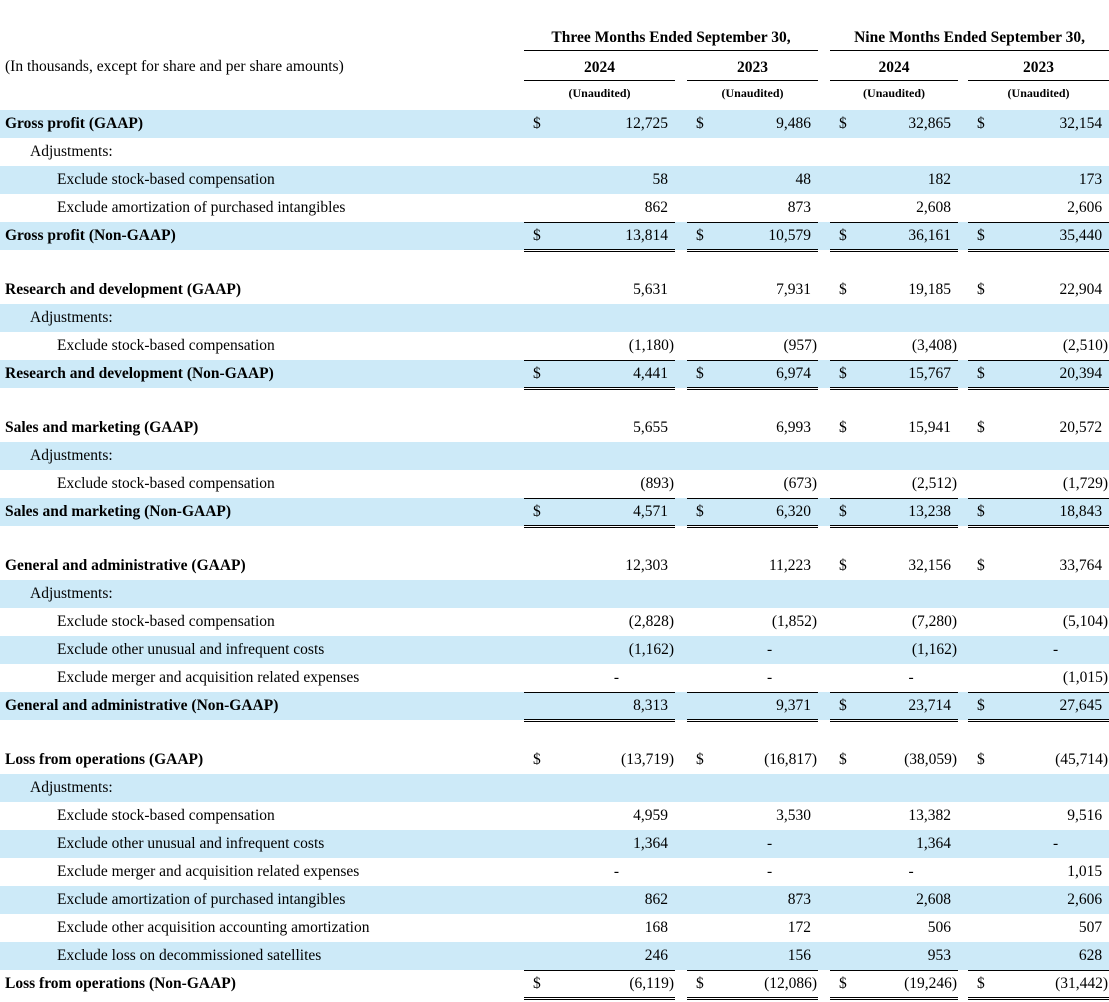 Image resolution: width=1109 pixels, height=1002 pixels. I want to click on amount: (1,180), so click(616, 346).